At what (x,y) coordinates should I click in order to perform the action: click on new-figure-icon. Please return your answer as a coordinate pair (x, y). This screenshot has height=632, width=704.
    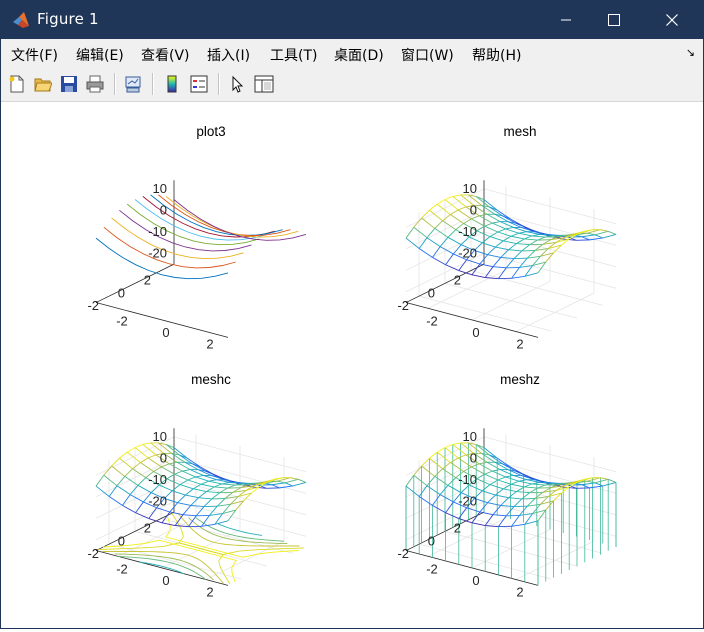
    Looking at the image, I should click on (17, 84).